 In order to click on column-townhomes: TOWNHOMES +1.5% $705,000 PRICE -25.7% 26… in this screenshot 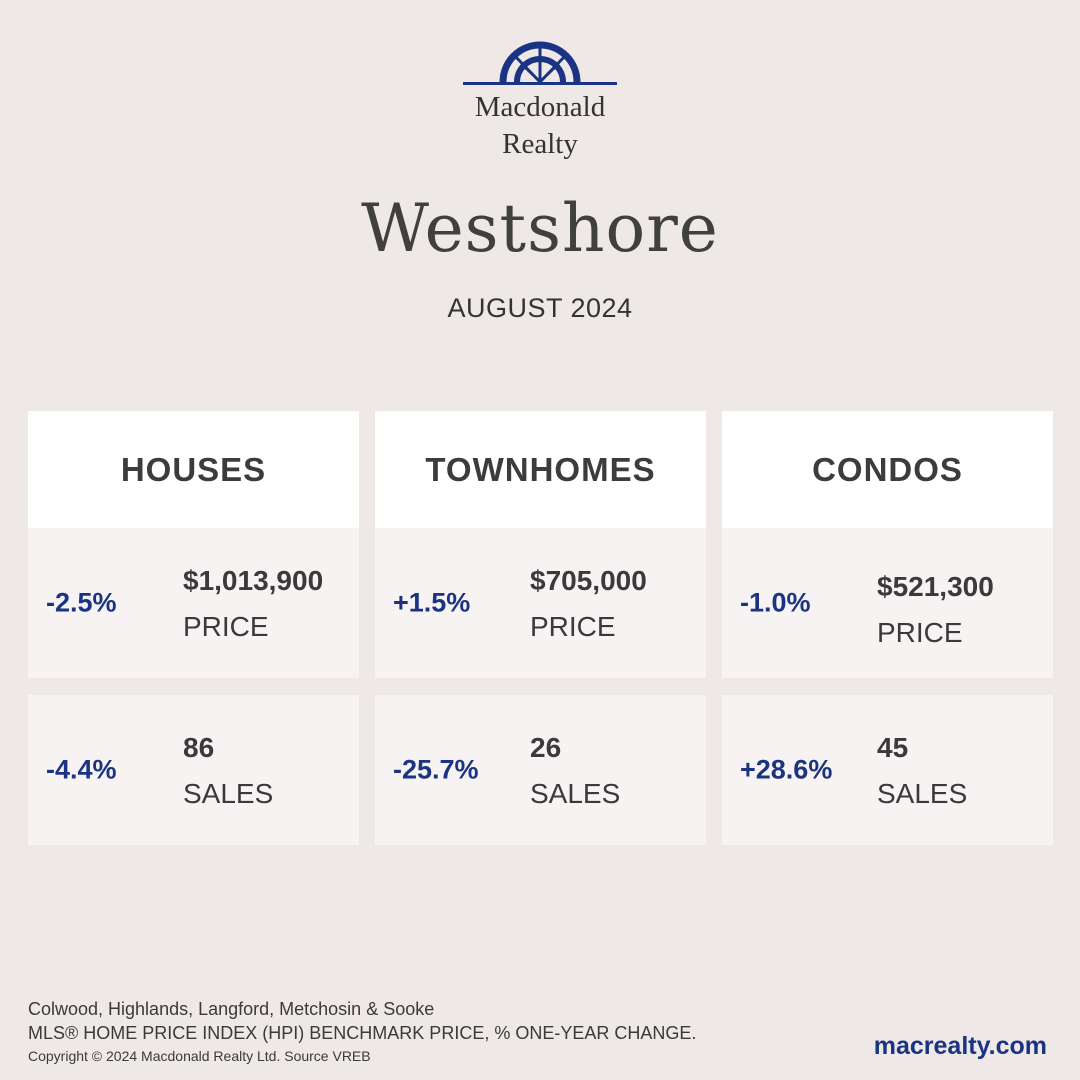, I will do `click(540, 628)`.